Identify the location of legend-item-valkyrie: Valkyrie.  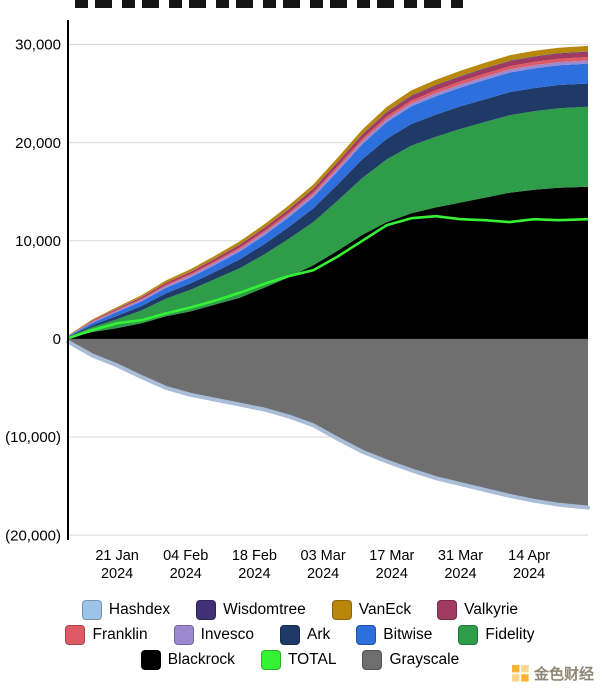
(477, 610).